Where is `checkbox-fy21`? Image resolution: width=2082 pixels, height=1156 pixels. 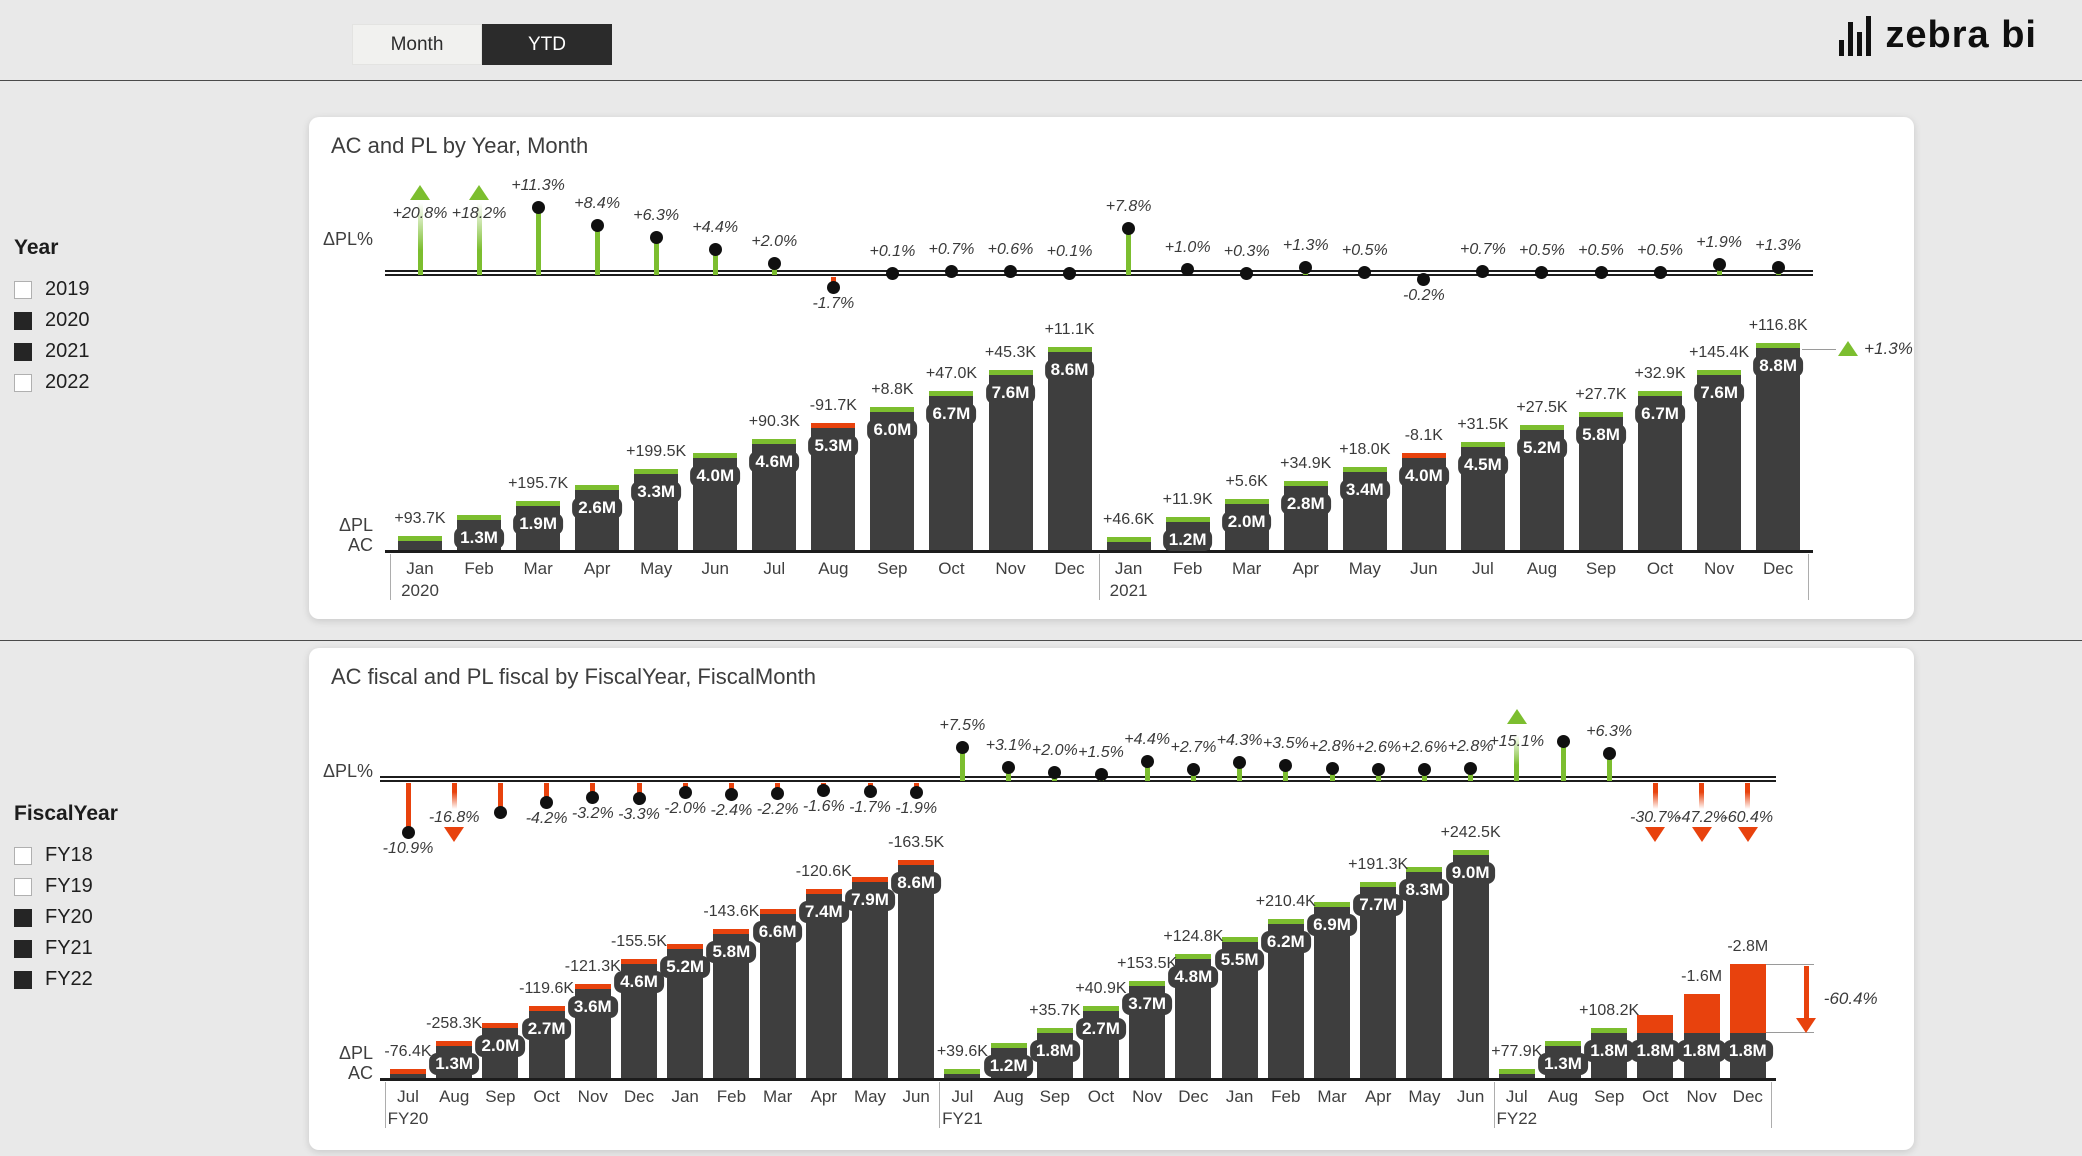
checkbox-fy21 is located at coordinates (23, 948).